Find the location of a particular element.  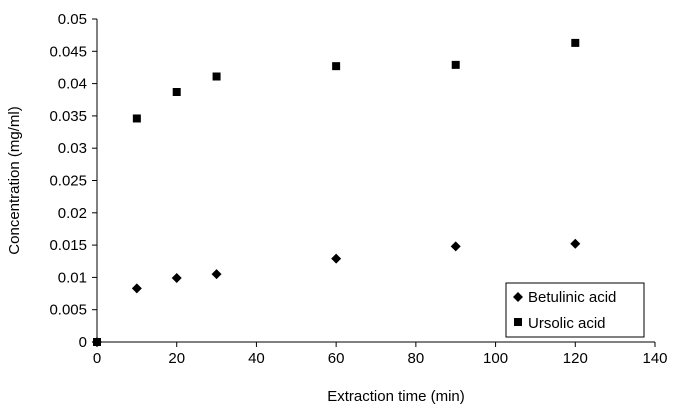

x-tick-label: 80 is located at coordinates (416, 358).